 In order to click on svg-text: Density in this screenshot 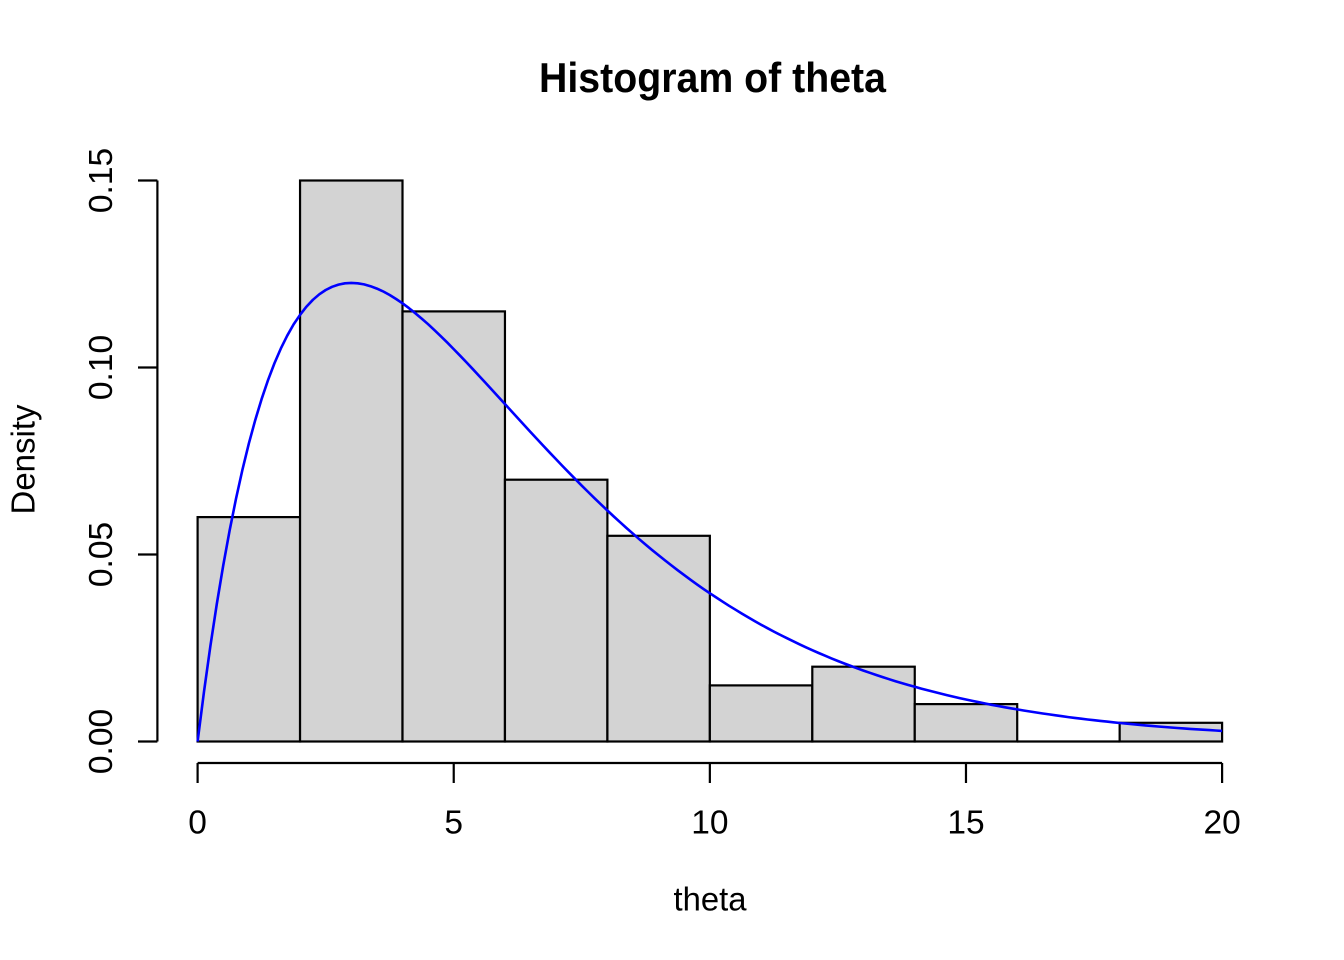, I will do `click(24, 459)`.